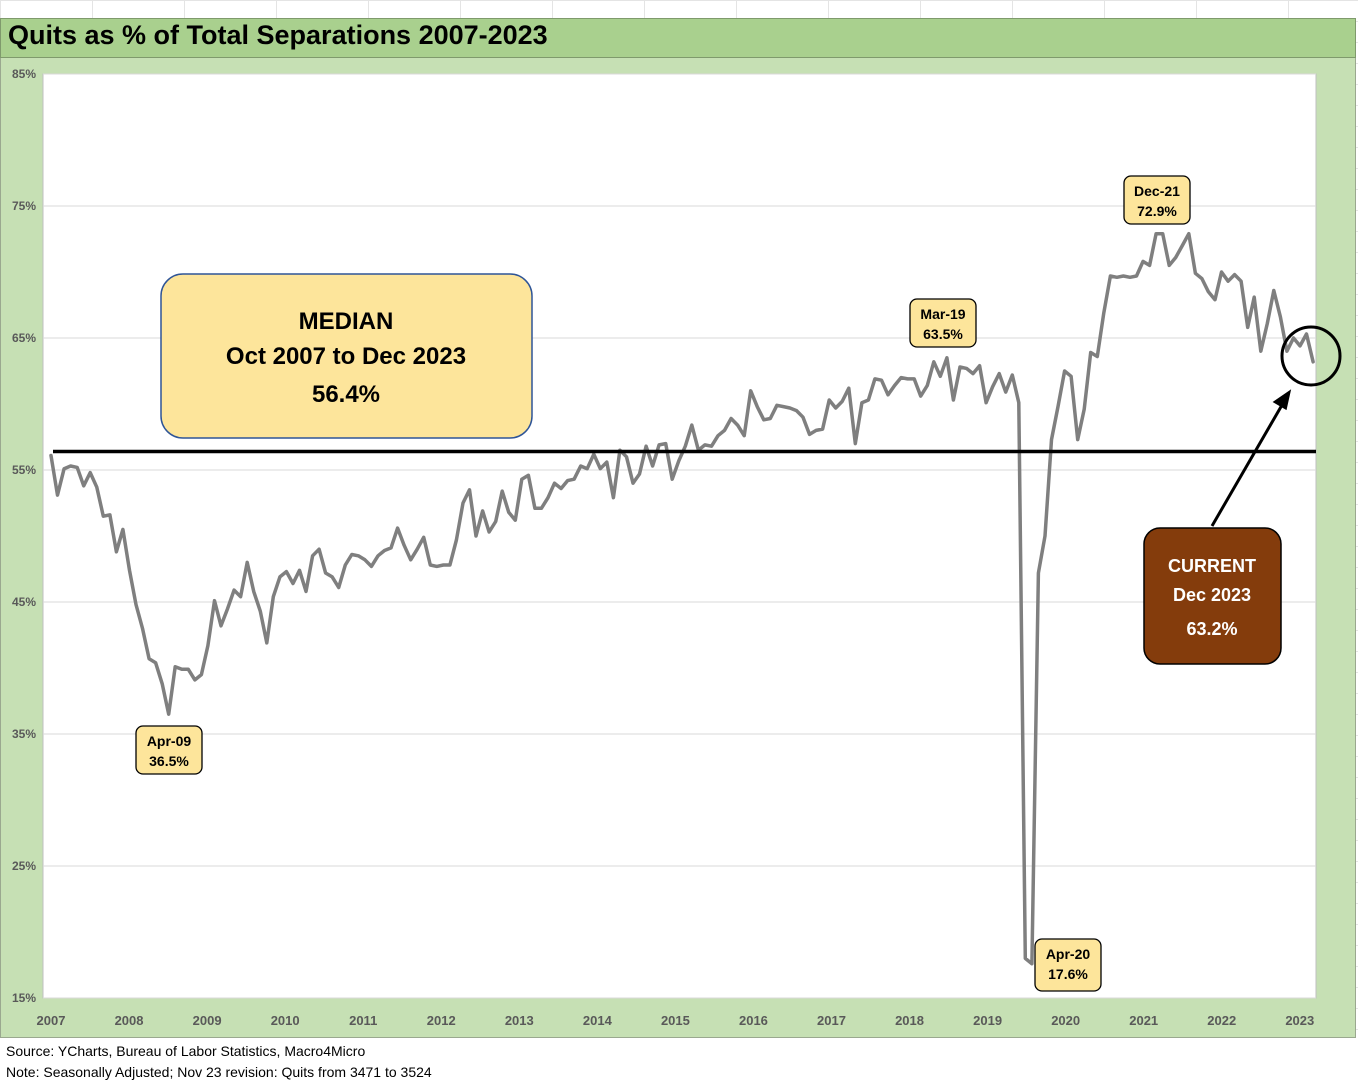 The image size is (1358, 1086). What do you see at coordinates (207, 1020) in the screenshot?
I see `x-tick-label: 2009` at bounding box center [207, 1020].